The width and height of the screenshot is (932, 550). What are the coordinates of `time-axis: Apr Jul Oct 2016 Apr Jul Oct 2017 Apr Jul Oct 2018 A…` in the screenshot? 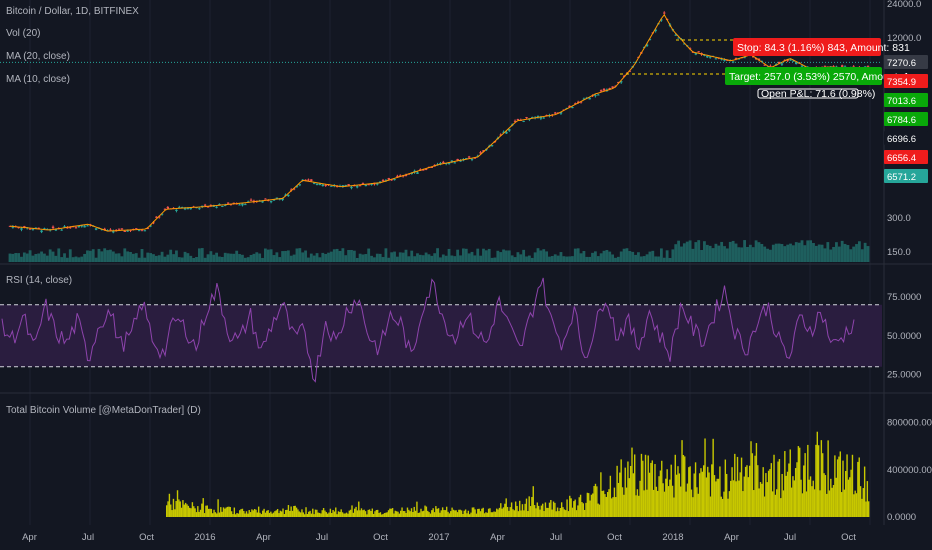 It's located at (439, 537).